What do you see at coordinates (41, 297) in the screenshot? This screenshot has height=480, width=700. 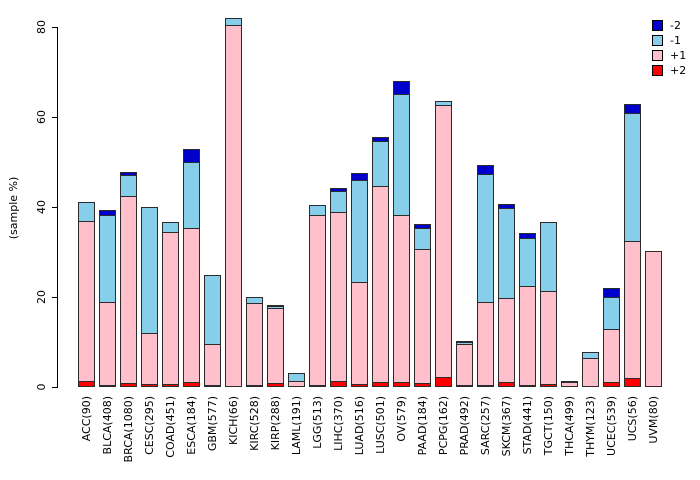 I see `y-tick-label-20: 20` at bounding box center [41, 297].